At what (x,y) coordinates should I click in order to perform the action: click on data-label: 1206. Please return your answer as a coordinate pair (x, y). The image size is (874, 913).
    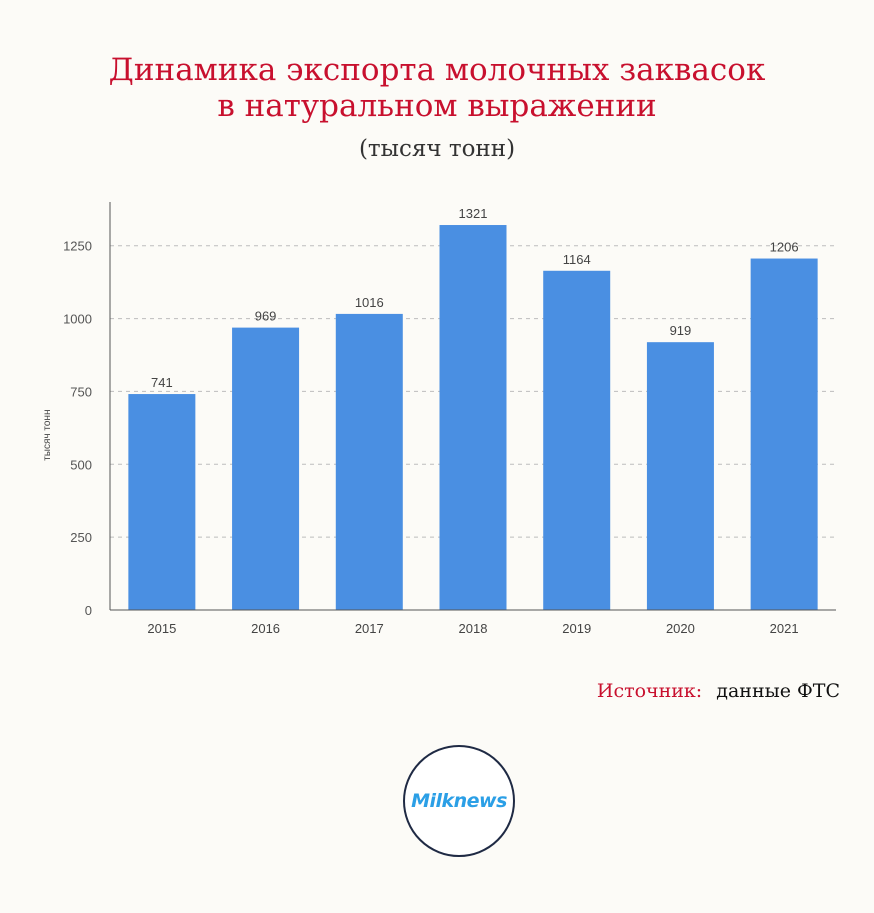
    Looking at the image, I should click on (784, 247).